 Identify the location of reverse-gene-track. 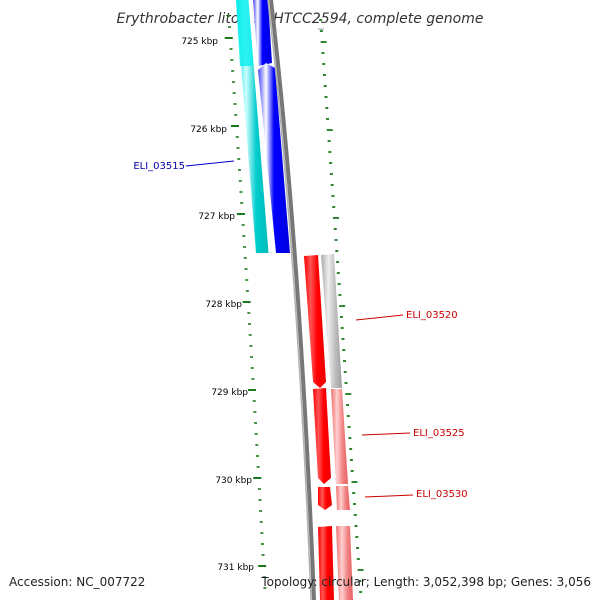
(253, 126).